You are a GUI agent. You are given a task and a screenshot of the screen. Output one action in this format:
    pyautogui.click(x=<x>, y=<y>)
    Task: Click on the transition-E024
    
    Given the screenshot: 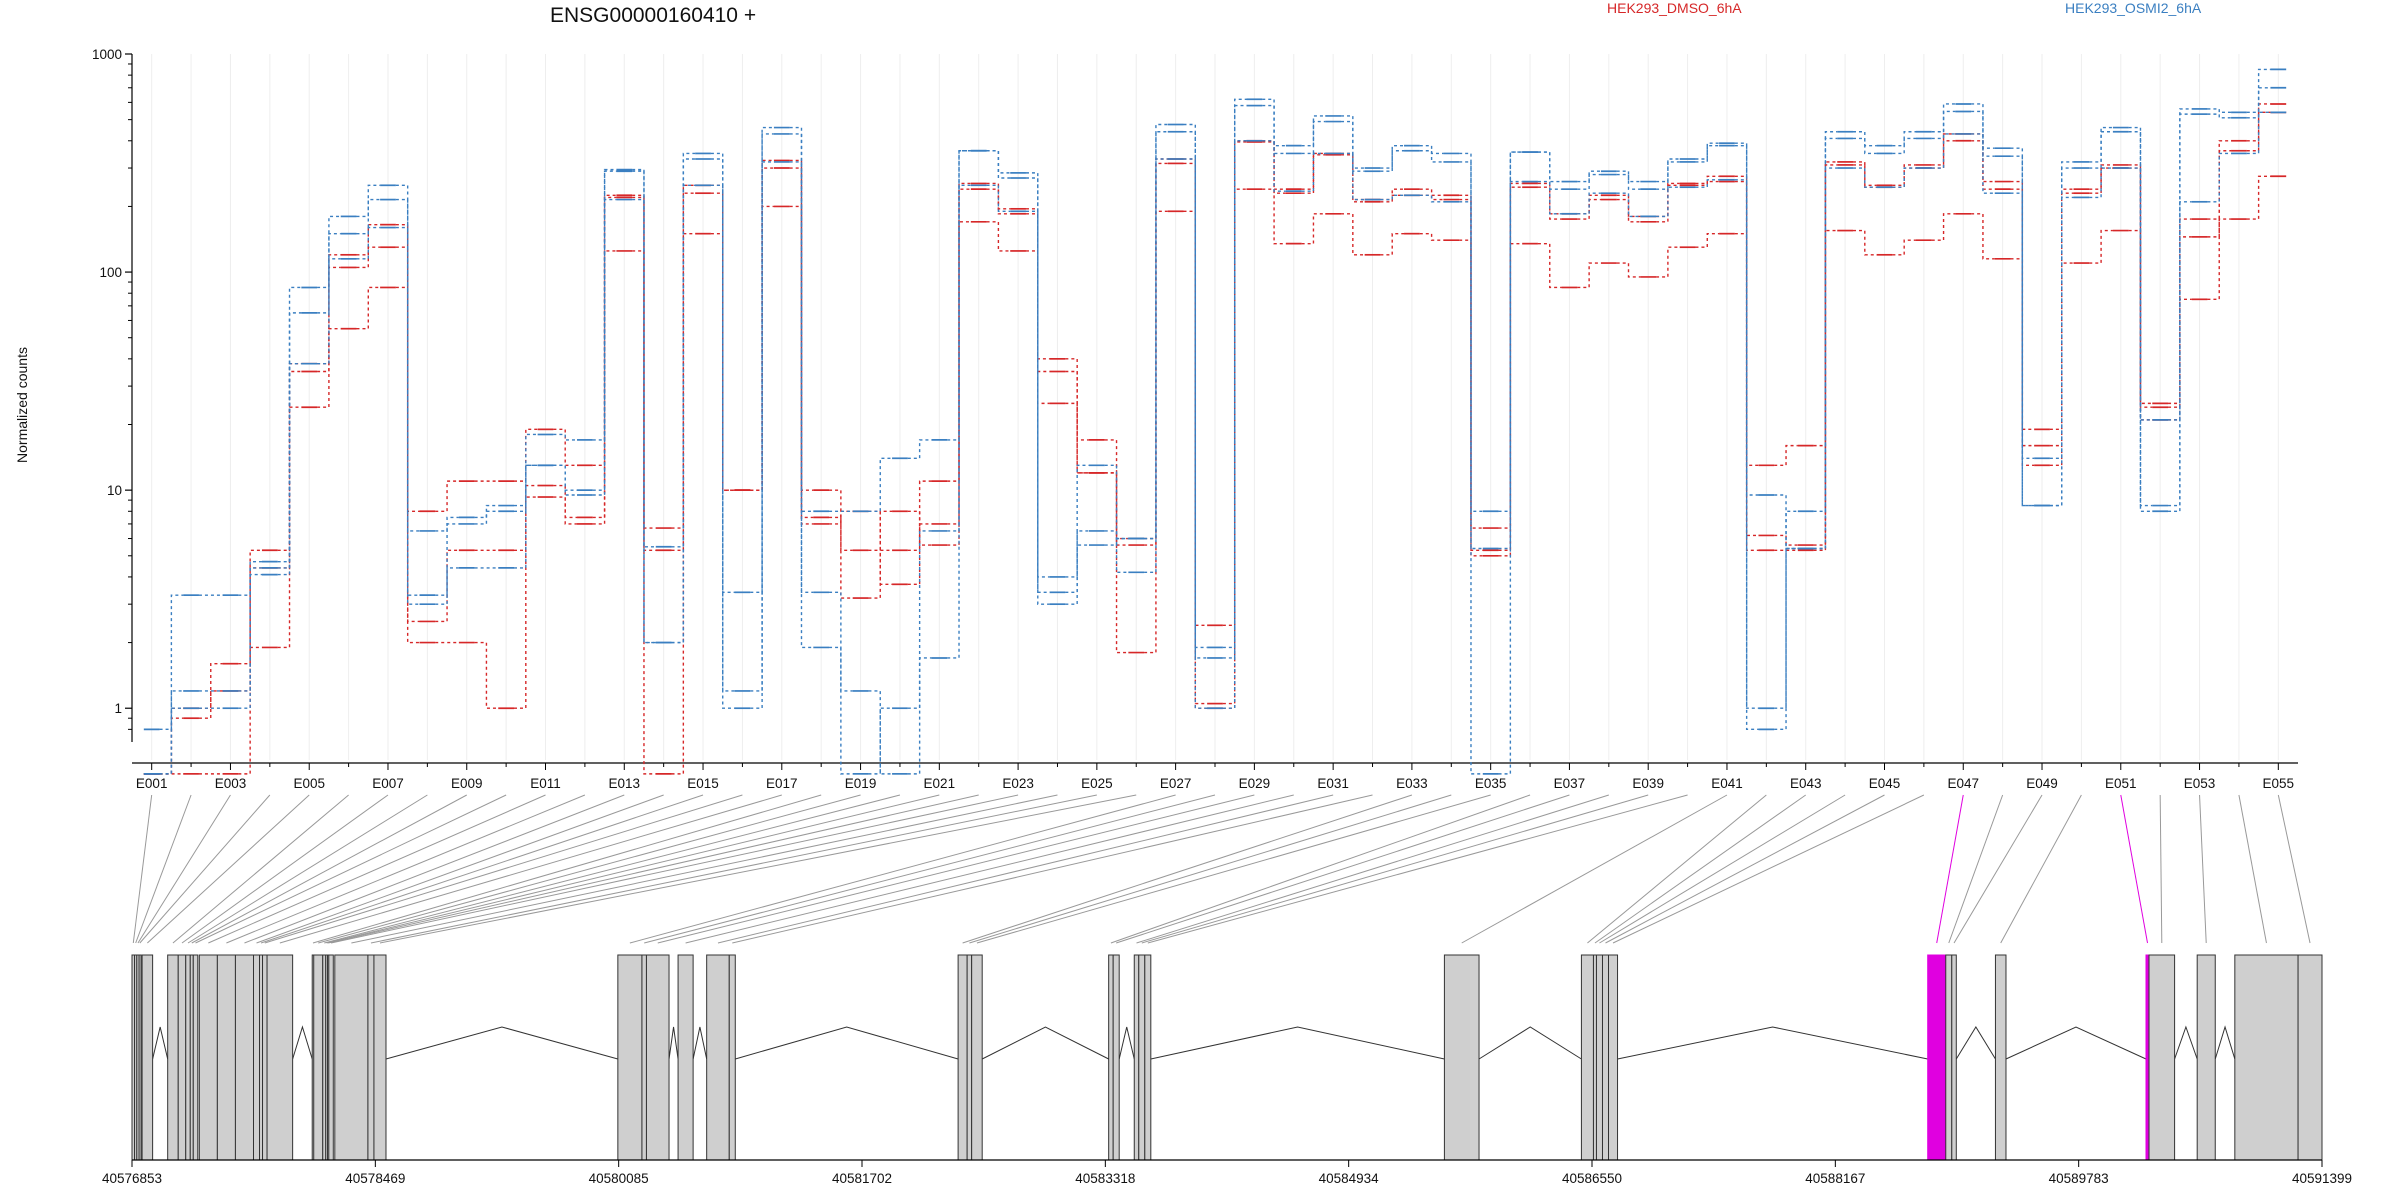 What is the action you would take?
    pyautogui.click(x=1077, y=534)
    